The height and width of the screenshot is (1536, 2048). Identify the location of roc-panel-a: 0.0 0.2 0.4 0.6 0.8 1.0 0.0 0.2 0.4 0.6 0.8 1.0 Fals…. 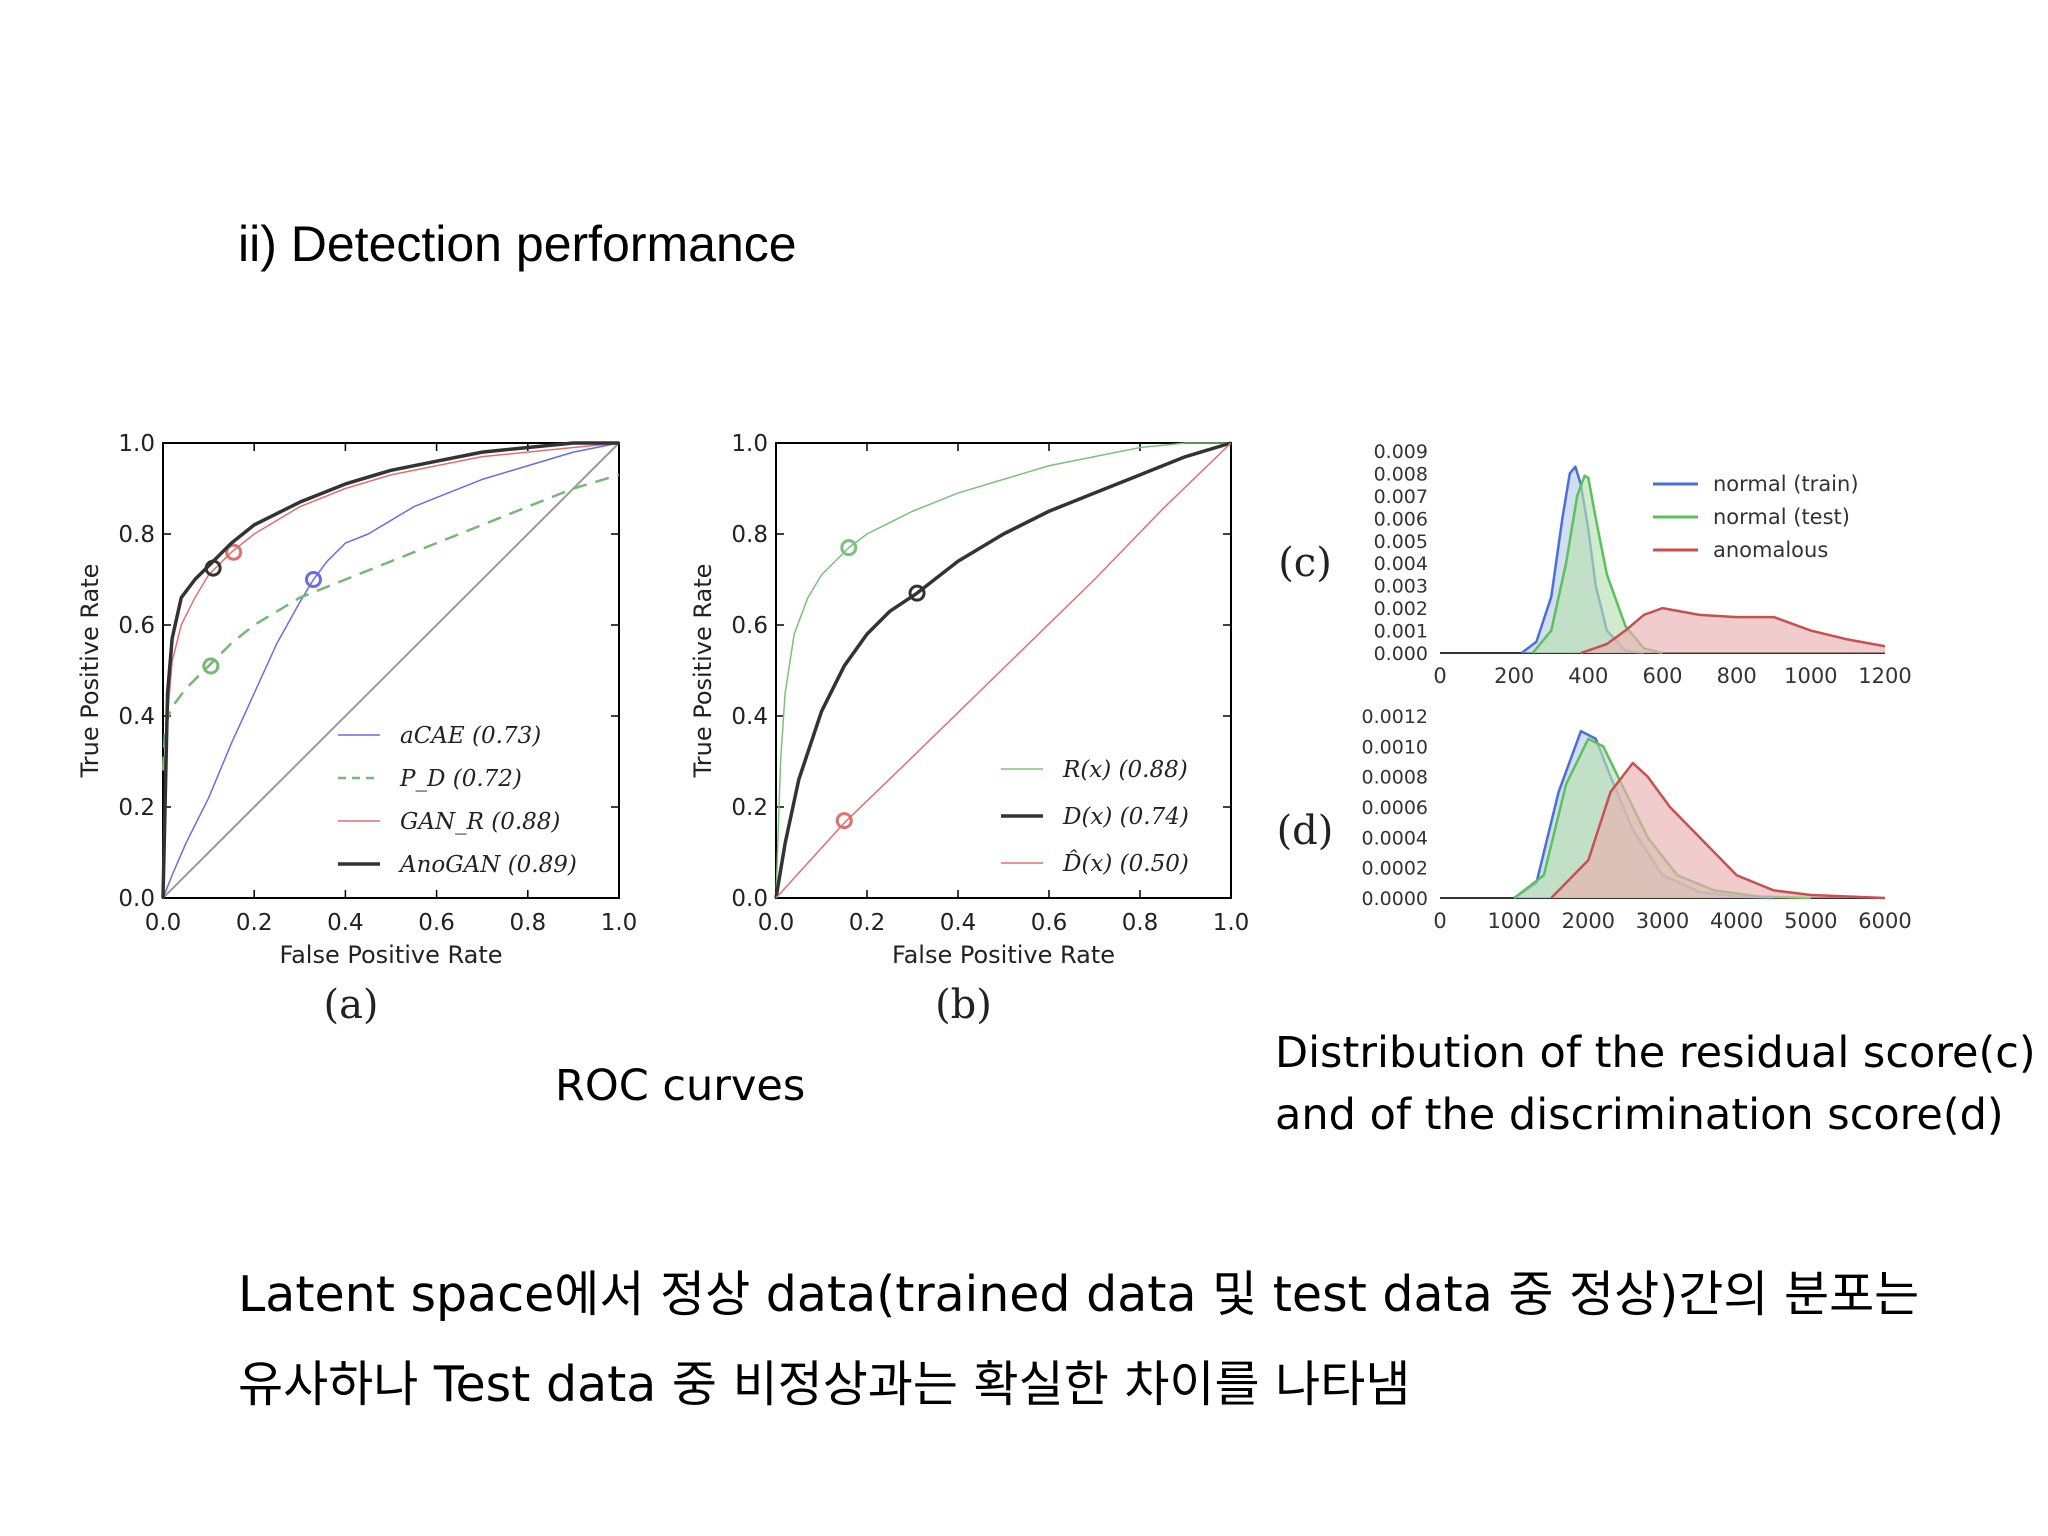
(356, 729).